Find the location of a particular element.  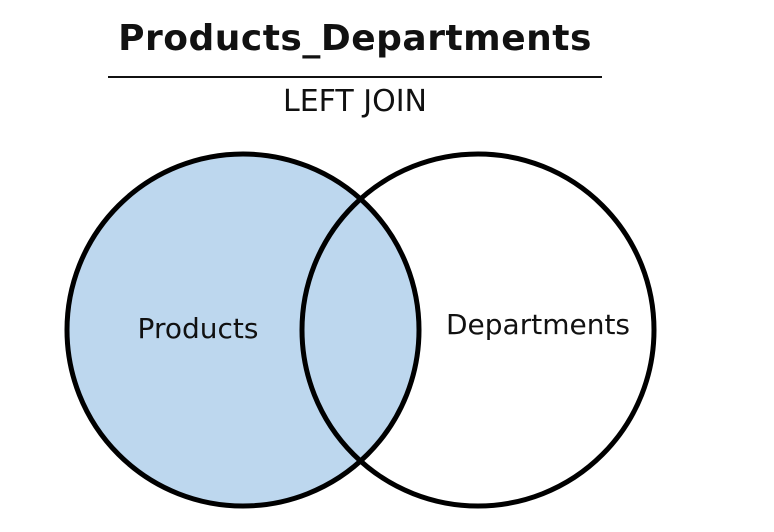

diagram-title: Products_Departments is located at coordinates (355, 38).